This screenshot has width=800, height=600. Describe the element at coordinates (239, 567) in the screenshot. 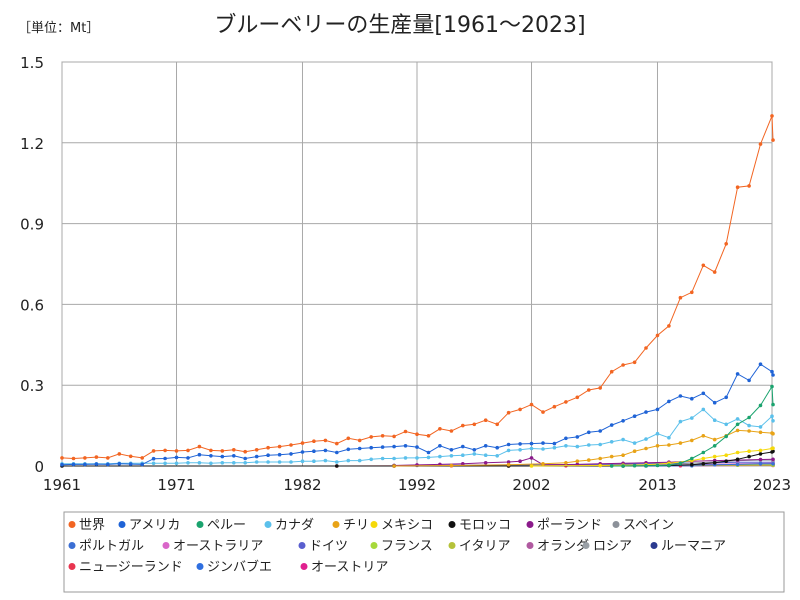

I see `legend-label: ジンバブエ` at that location.